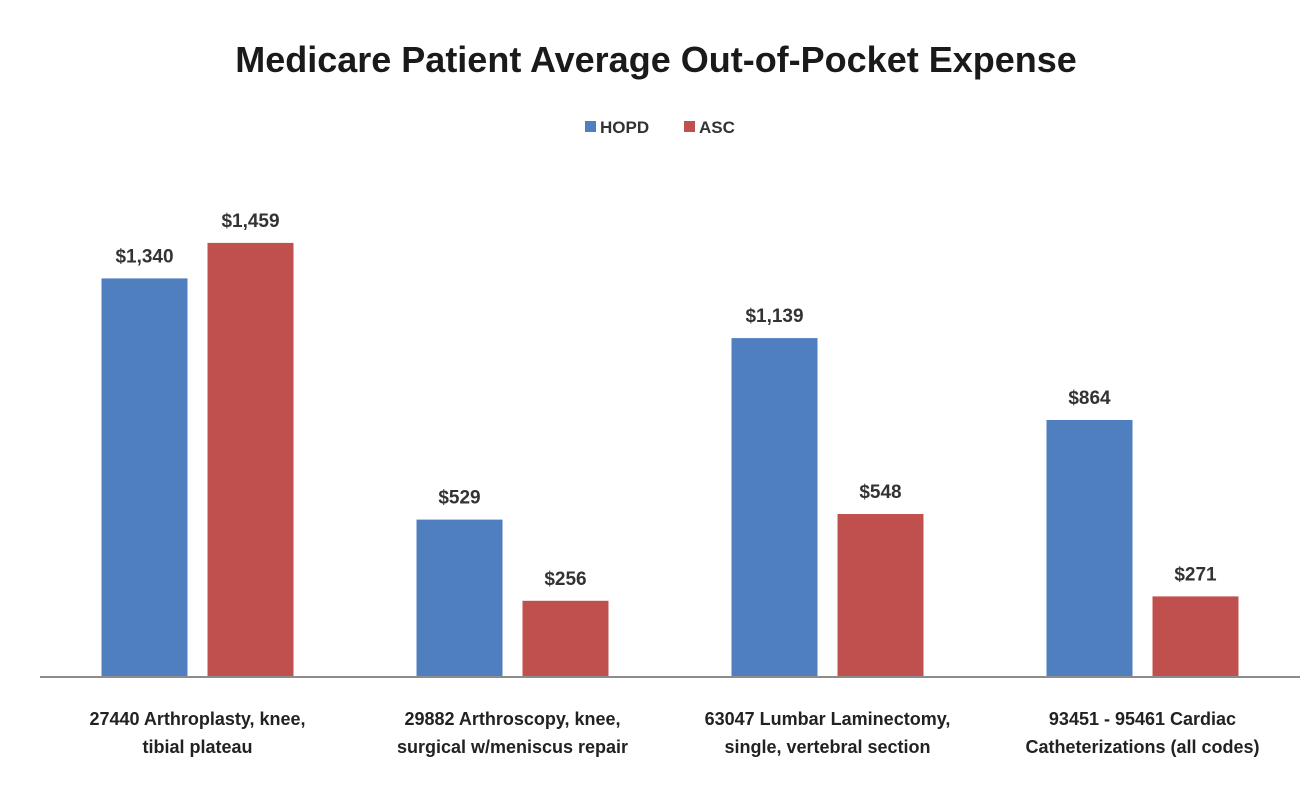 The width and height of the screenshot is (1312, 788). I want to click on value-label-asc-2: $256, so click(565, 579).